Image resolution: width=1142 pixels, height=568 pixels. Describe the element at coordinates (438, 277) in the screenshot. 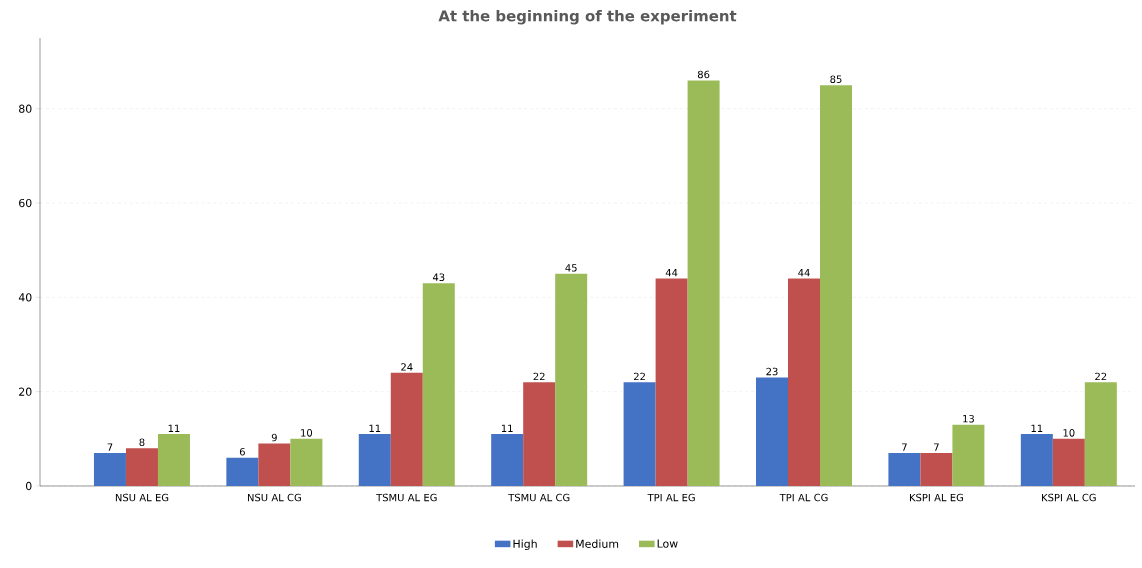

I see `data-label: 43` at that location.